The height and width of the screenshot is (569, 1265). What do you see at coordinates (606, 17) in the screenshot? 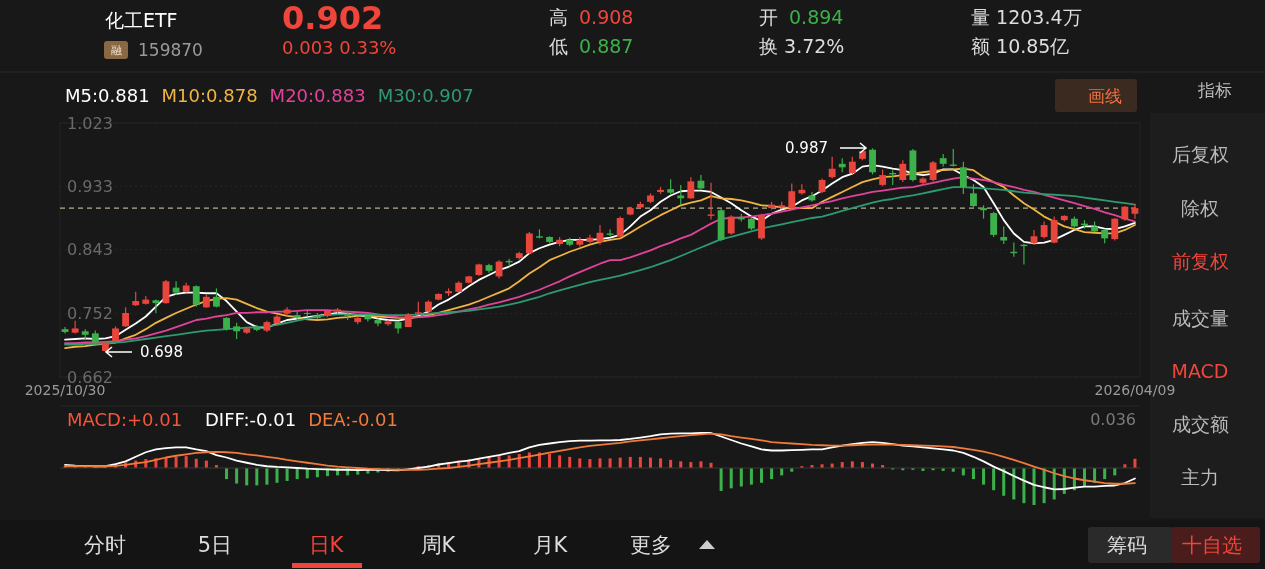
I see `text: 0.908` at bounding box center [606, 17].